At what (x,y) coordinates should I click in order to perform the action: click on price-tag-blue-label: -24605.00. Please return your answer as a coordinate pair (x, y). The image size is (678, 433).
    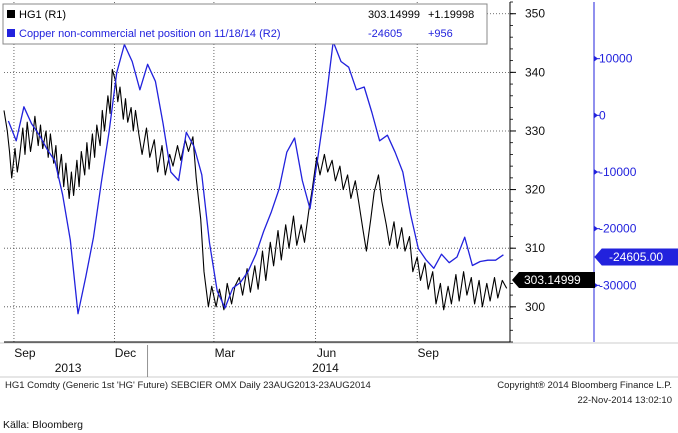
    Looking at the image, I should click on (636, 257).